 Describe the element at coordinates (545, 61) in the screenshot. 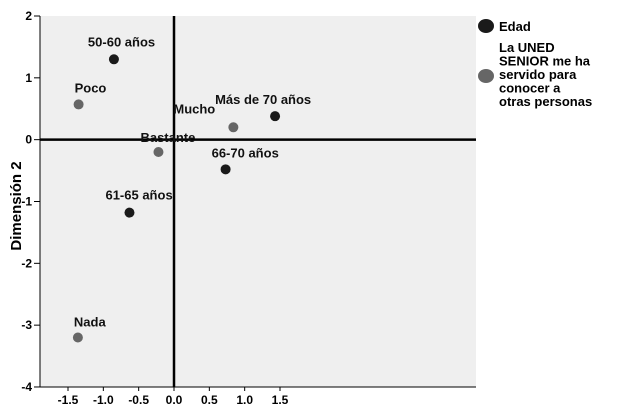

I see `legend-label: SENIOR me ha` at that location.